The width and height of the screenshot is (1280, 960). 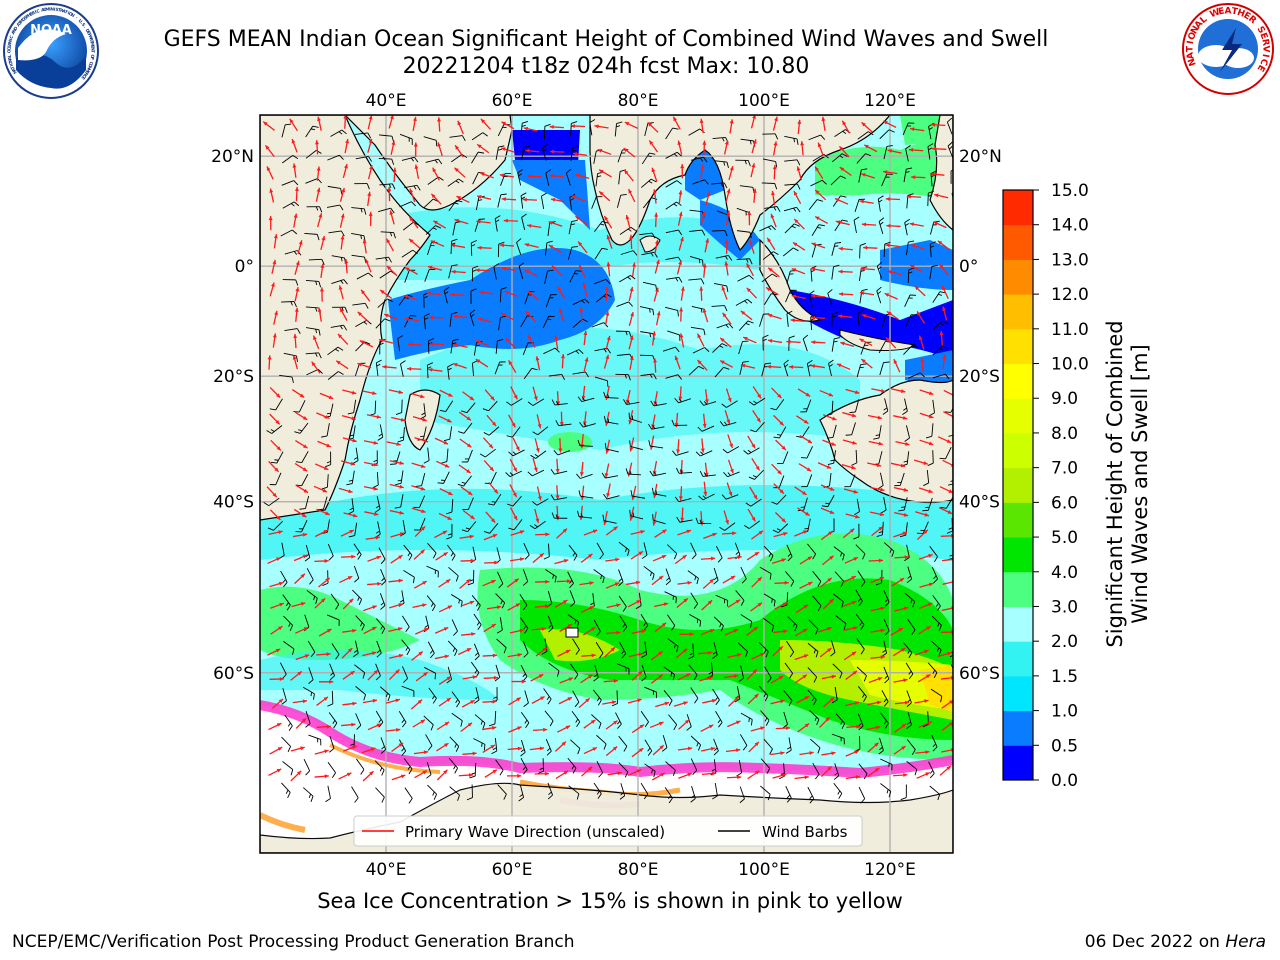 What do you see at coordinates (87, 72) in the screenshot?
I see `svg-text: E` at bounding box center [87, 72].